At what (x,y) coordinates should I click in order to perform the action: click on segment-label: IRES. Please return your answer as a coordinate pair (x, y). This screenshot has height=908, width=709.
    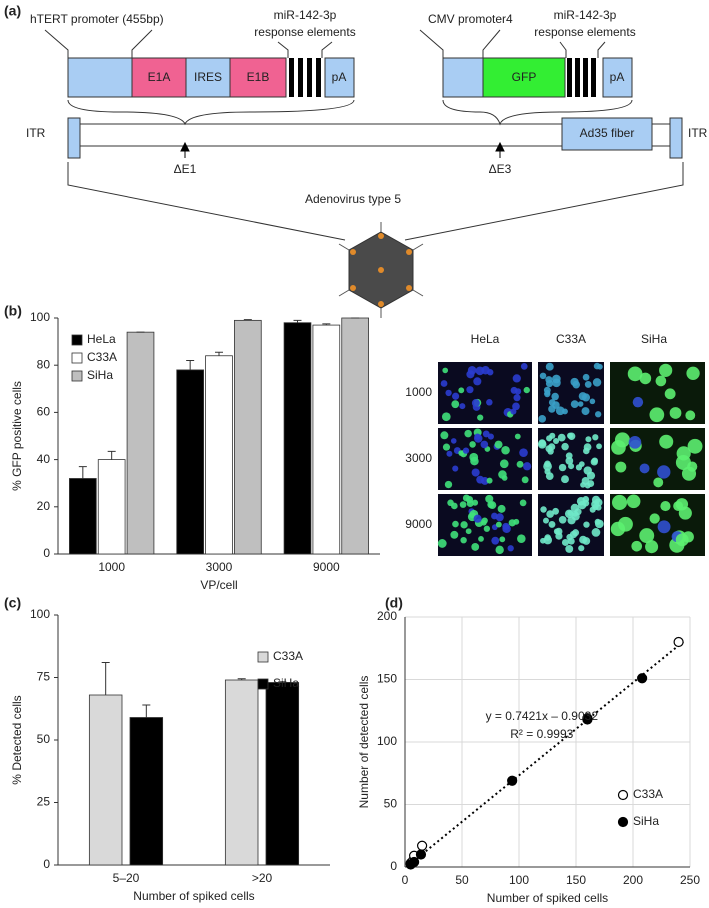
    Looking at the image, I should click on (208, 77).